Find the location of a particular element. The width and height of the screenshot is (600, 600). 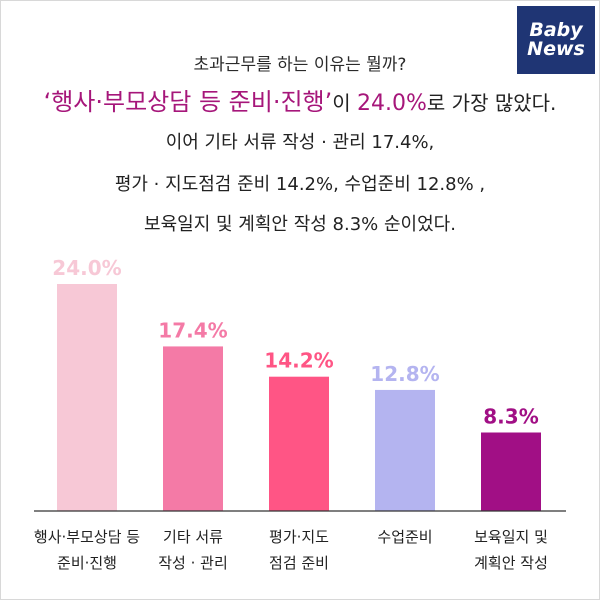

summary-line-1: 이어 기타 서류 작성 · 관리 17.4%, is located at coordinates (300, 142).